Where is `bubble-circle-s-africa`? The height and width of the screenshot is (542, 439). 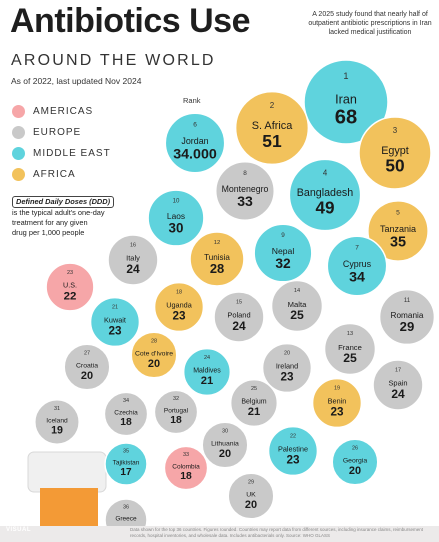 bubble-circle-s-africa is located at coordinates (272, 128).